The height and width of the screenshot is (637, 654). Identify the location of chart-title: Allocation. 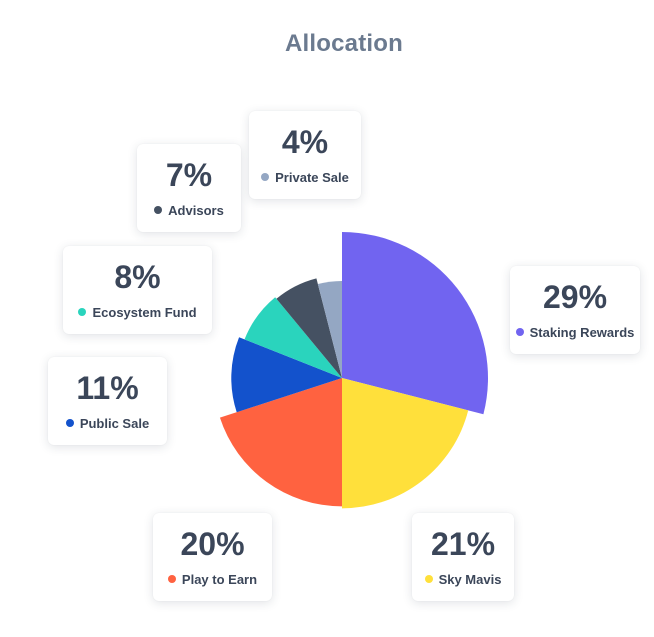
(343, 43).